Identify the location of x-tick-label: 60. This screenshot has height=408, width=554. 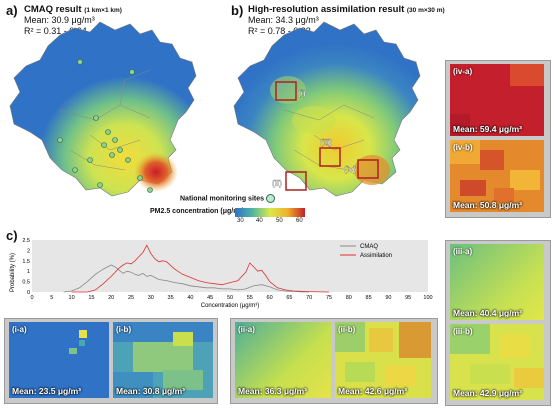
(270, 298).